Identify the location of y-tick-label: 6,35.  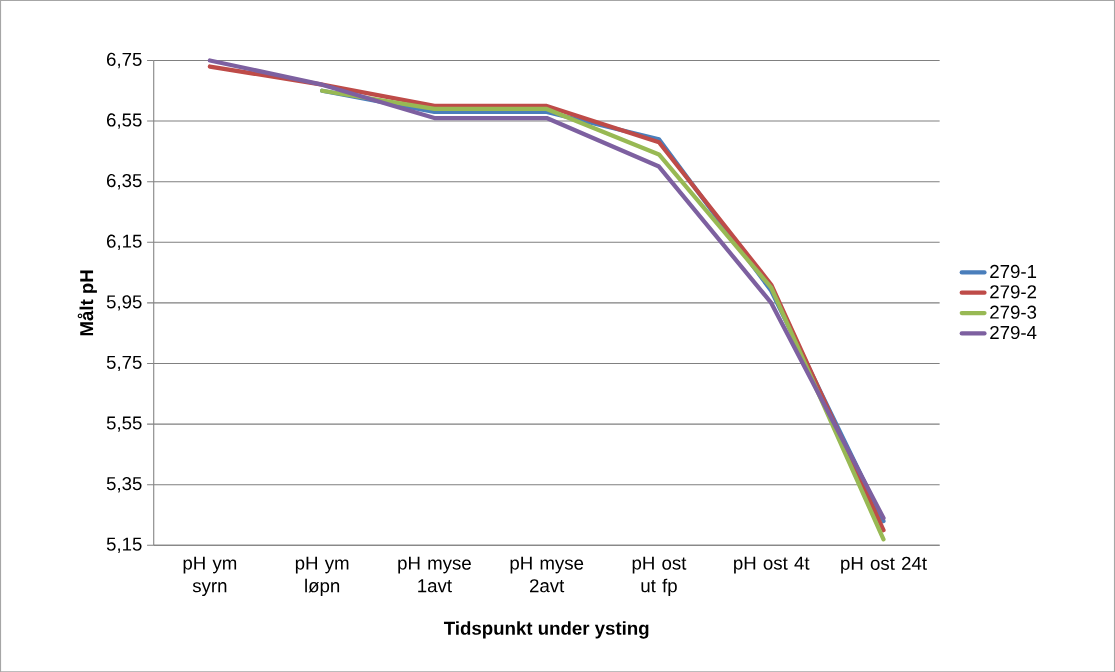
(124, 181).